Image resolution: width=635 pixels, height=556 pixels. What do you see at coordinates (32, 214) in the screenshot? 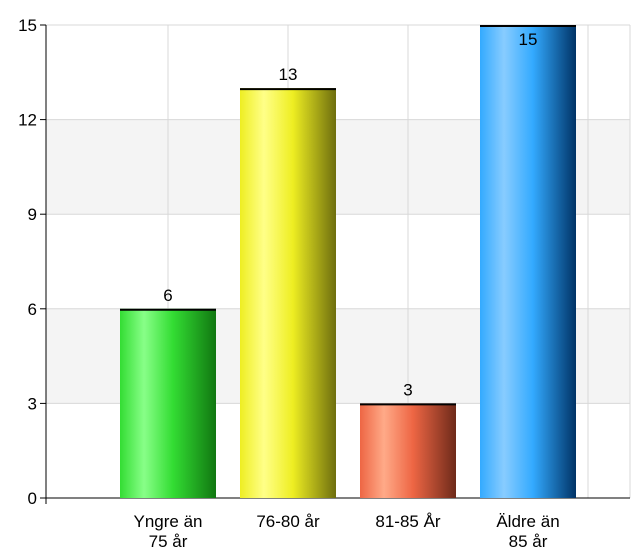
I see `y-tick-label: 9` at bounding box center [32, 214].